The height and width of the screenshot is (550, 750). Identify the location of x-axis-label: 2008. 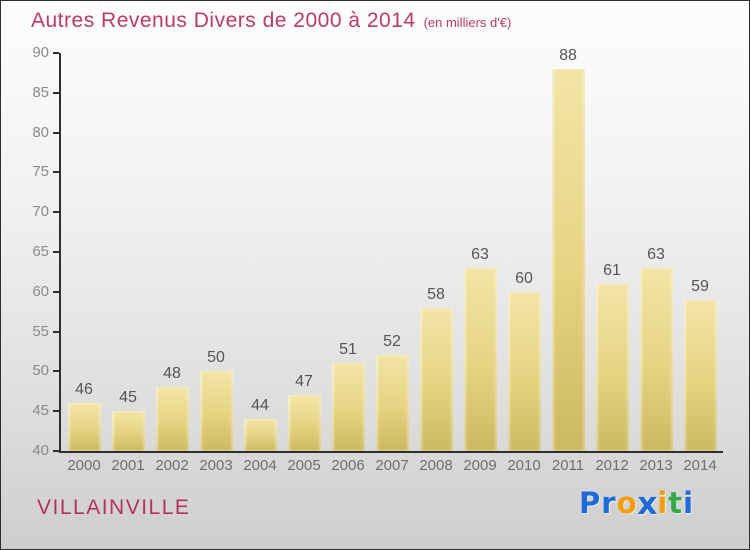
(436, 465).